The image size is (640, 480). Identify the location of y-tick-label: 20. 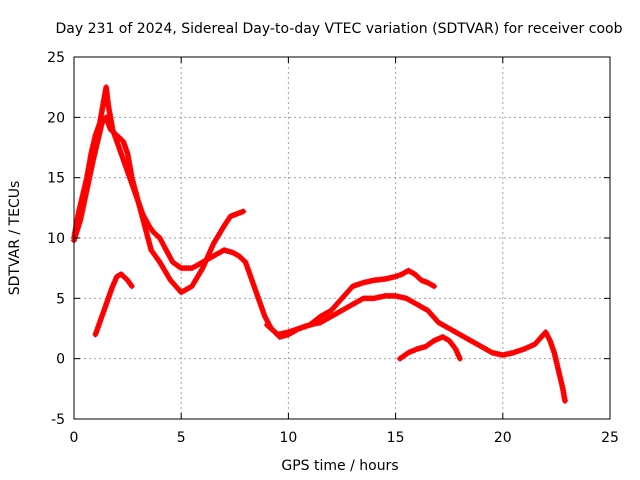
(56, 118).